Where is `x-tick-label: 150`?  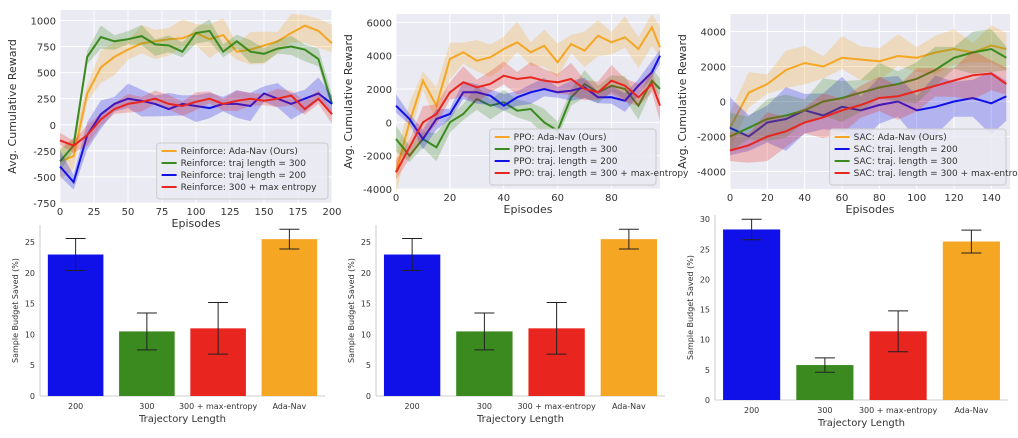
x-tick-label: 150 is located at coordinates (263, 212).